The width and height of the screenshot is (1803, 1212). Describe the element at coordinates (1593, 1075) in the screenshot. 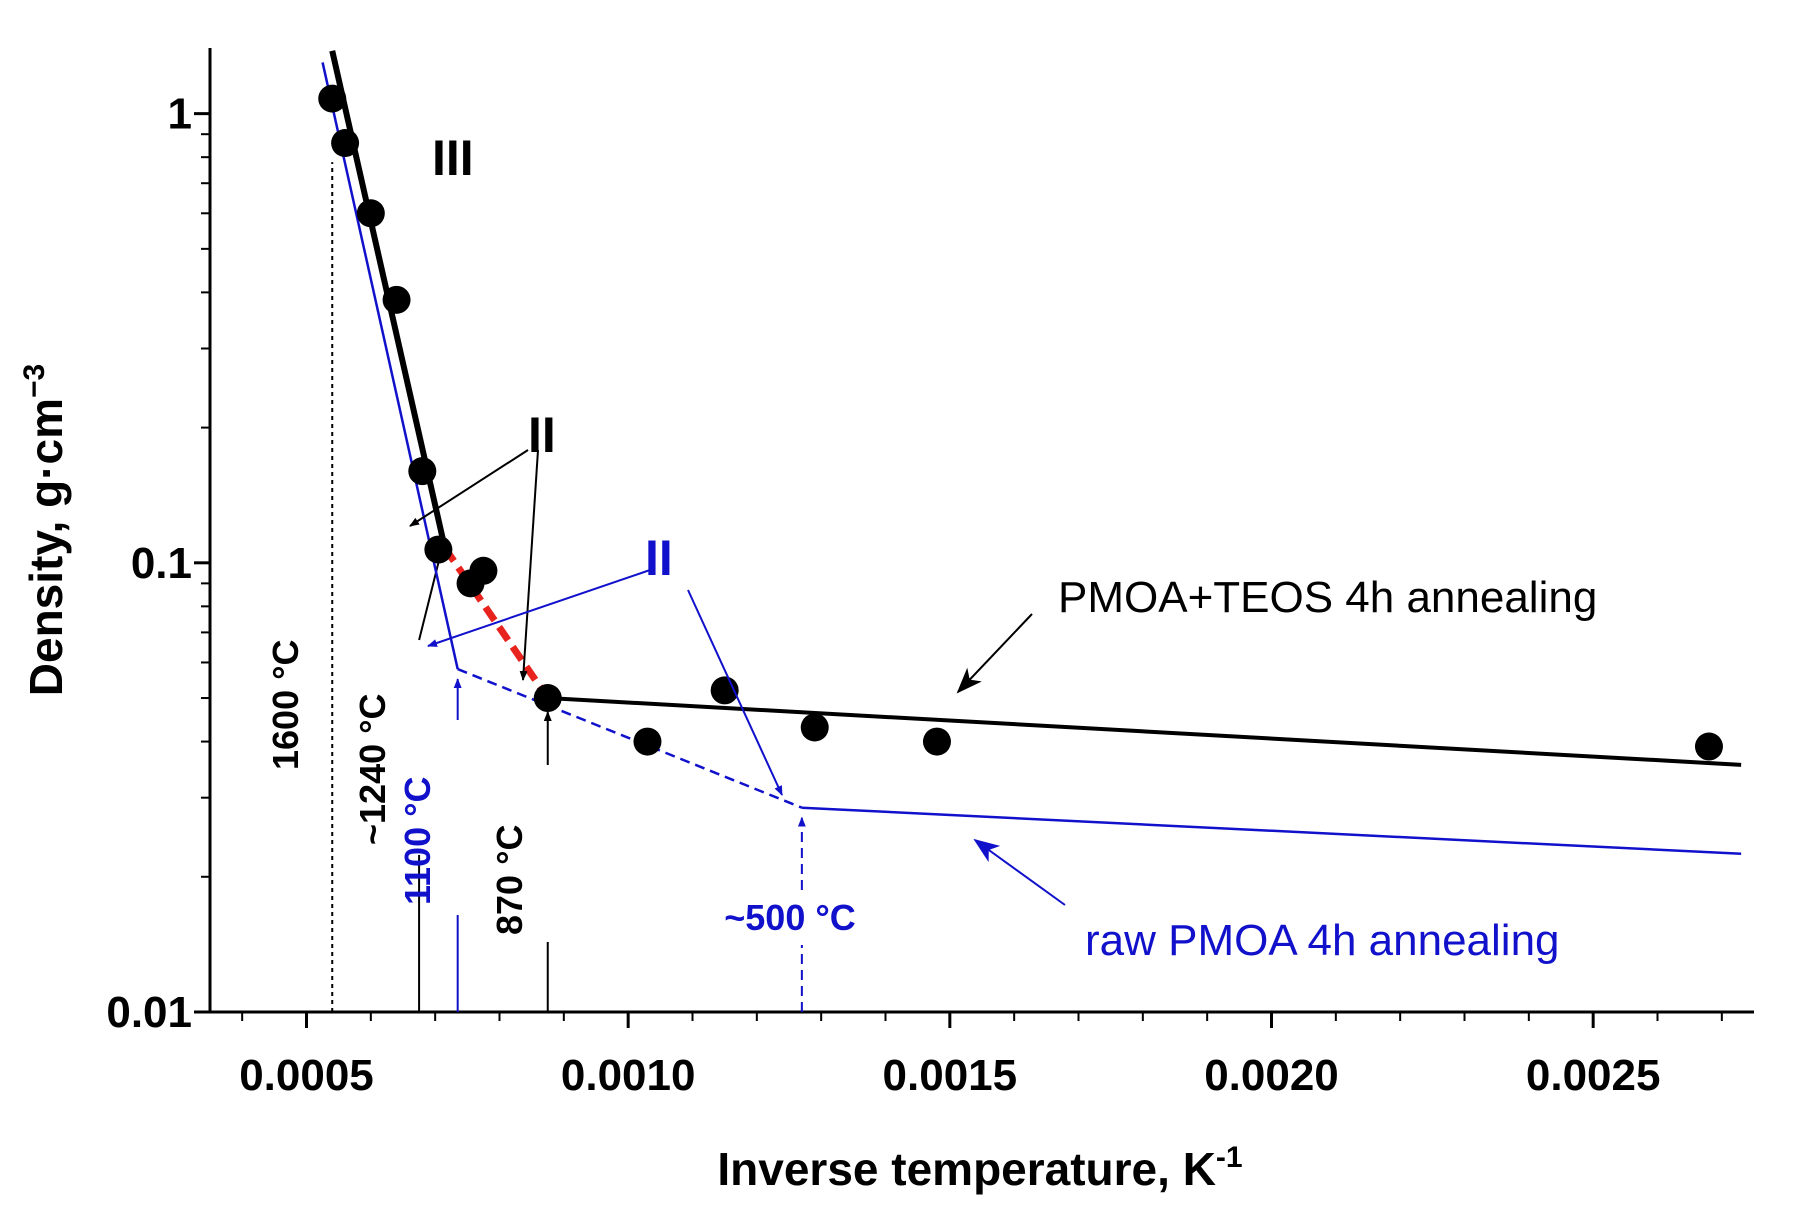

I see `x-tick-label: 0.0025` at that location.